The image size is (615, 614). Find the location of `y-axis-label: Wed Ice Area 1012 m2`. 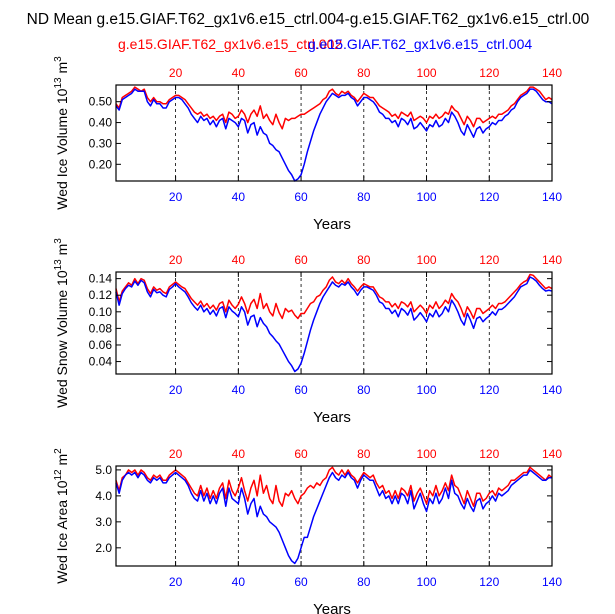

y-axis-label: Wed Ice Area 1012 m2 is located at coordinates (61, 516).